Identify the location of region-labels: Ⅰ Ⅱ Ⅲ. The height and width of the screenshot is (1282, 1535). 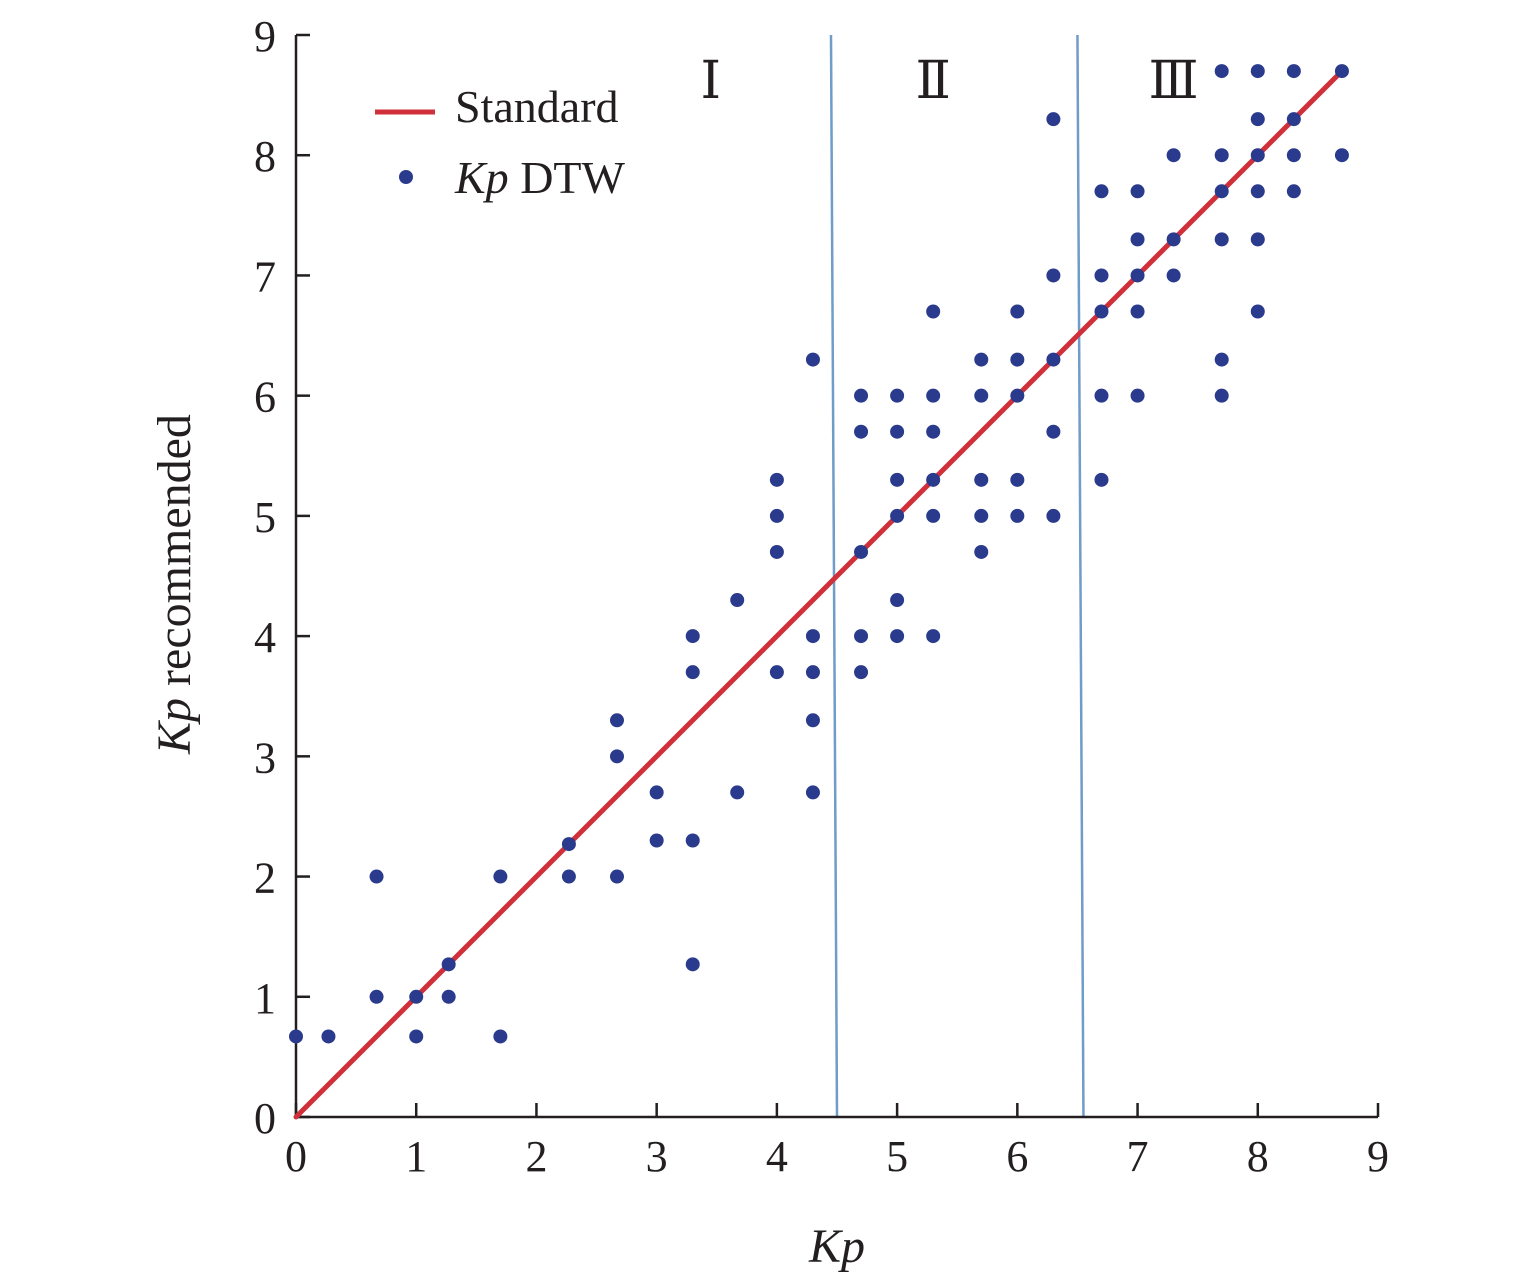
(949, 81).